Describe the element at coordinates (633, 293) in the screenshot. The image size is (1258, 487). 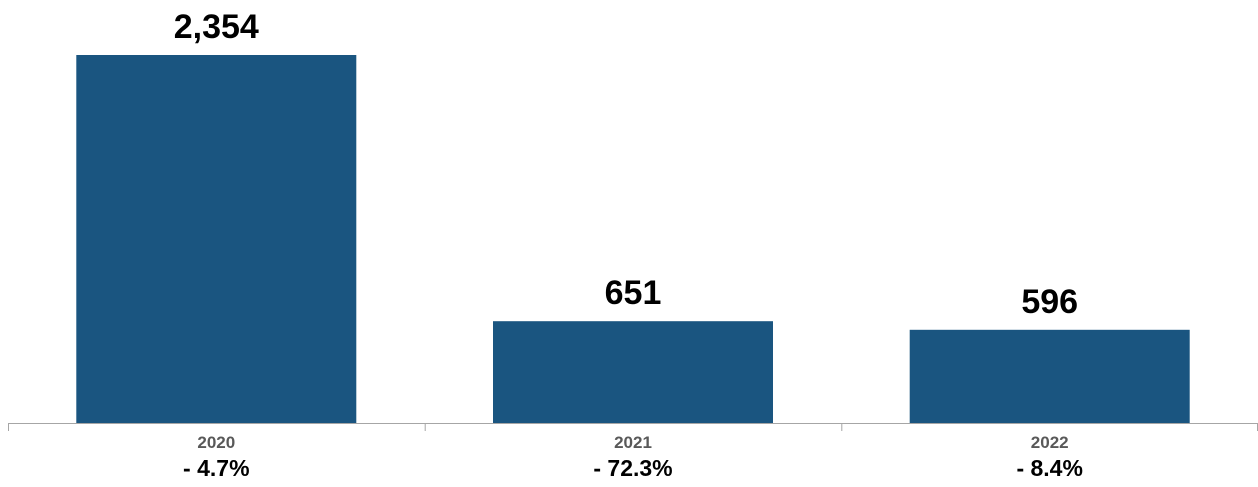
I see `value-label-2021: 651` at that location.